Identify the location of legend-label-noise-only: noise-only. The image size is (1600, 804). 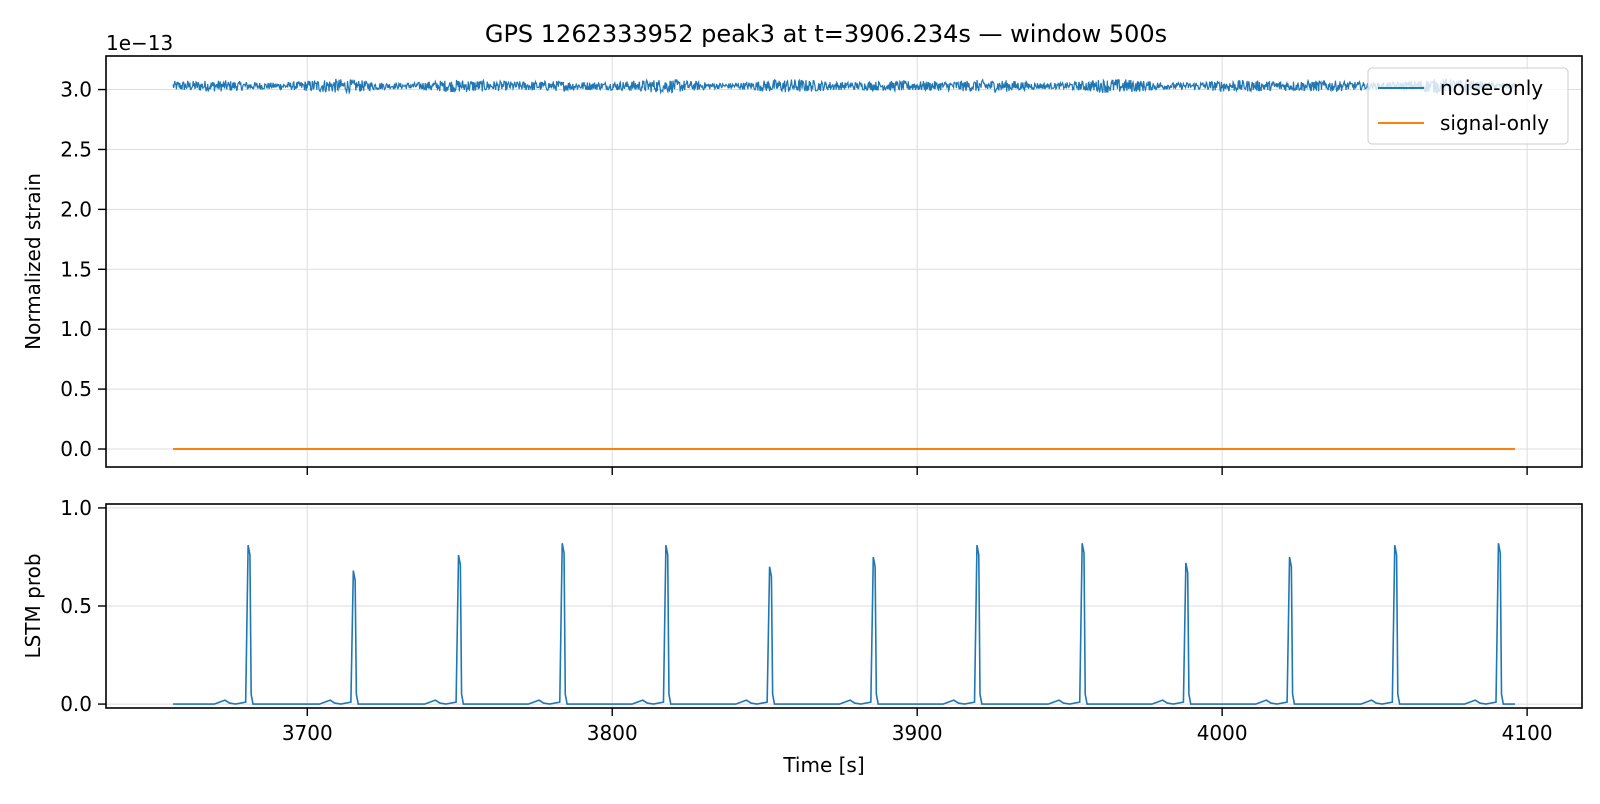
(1491, 88).